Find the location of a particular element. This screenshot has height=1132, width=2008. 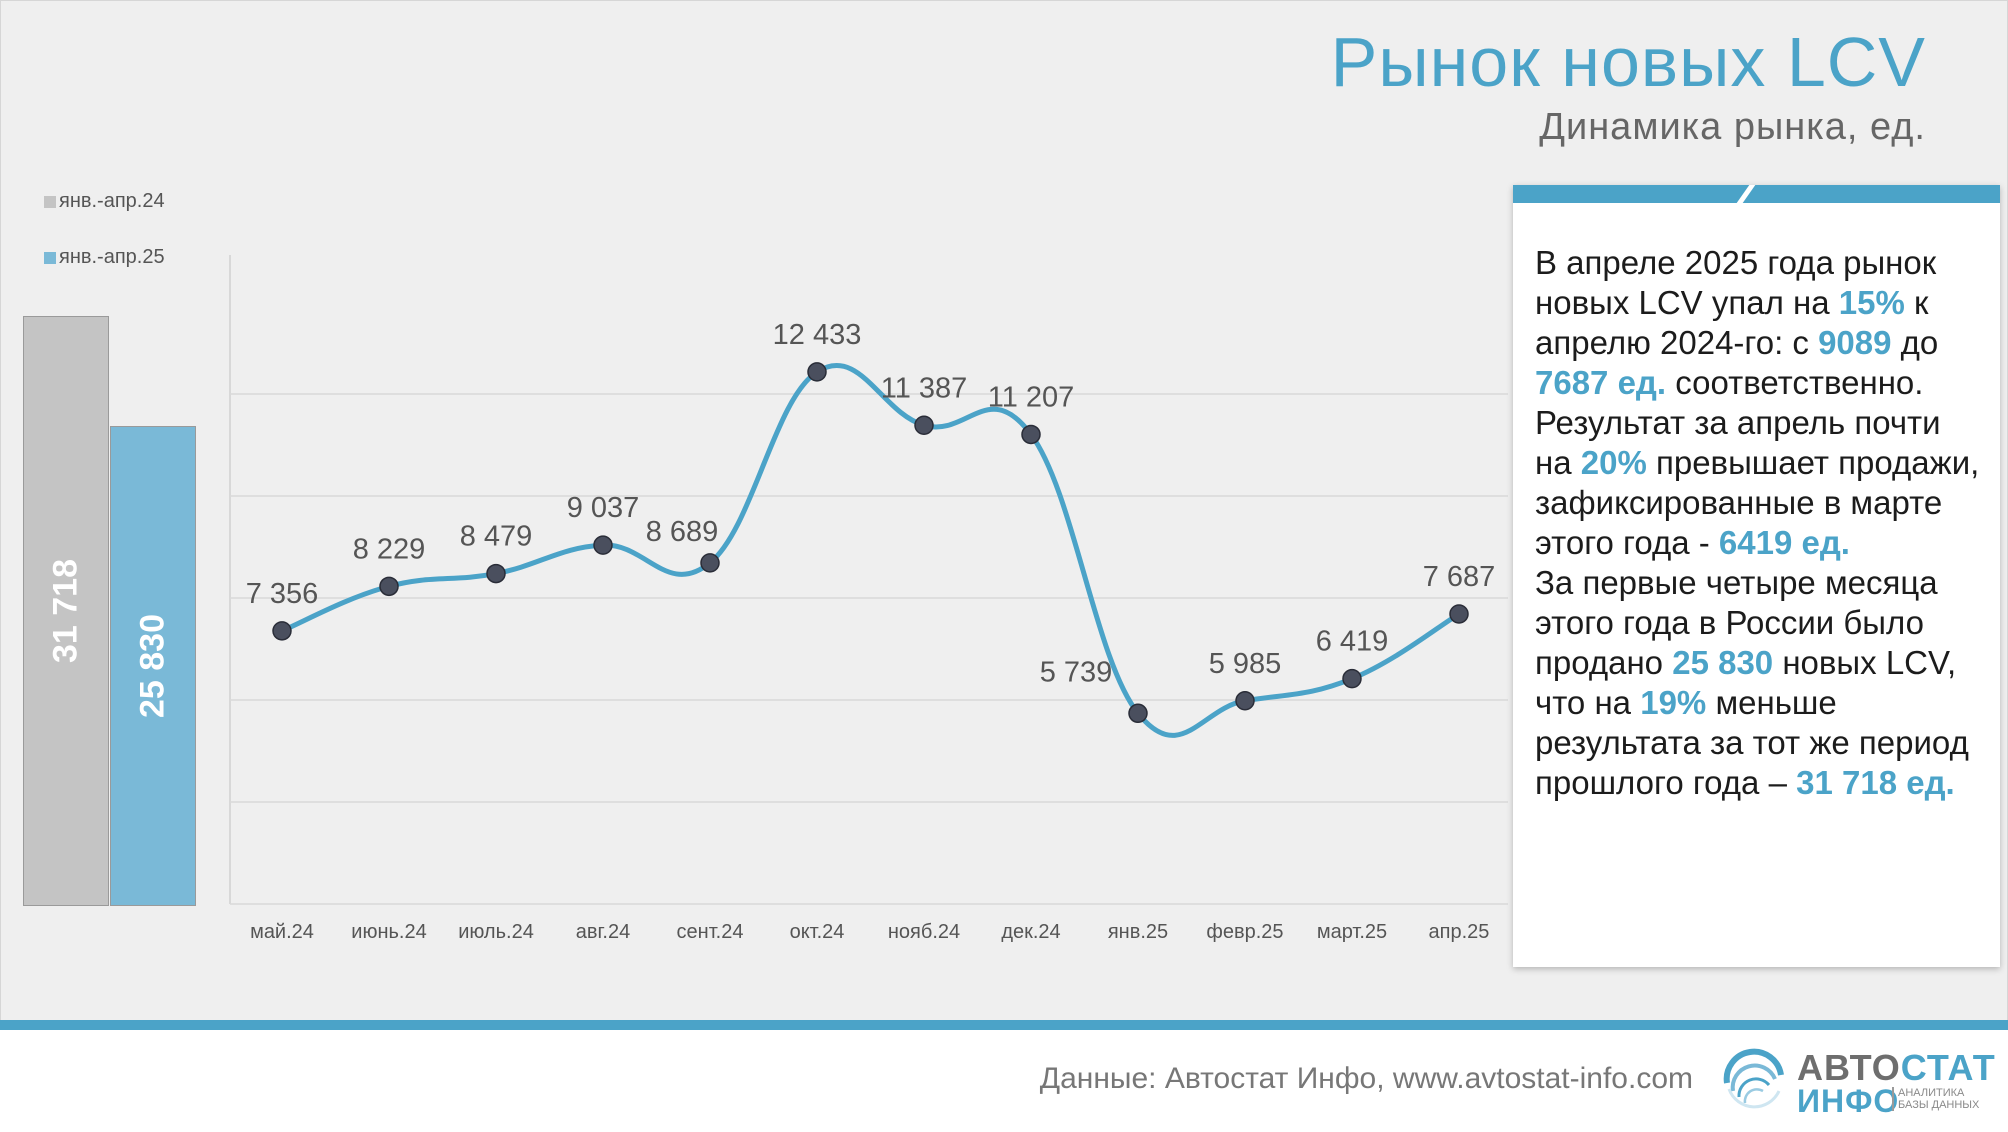

x-tick-label: сент.24 is located at coordinates (710, 932).